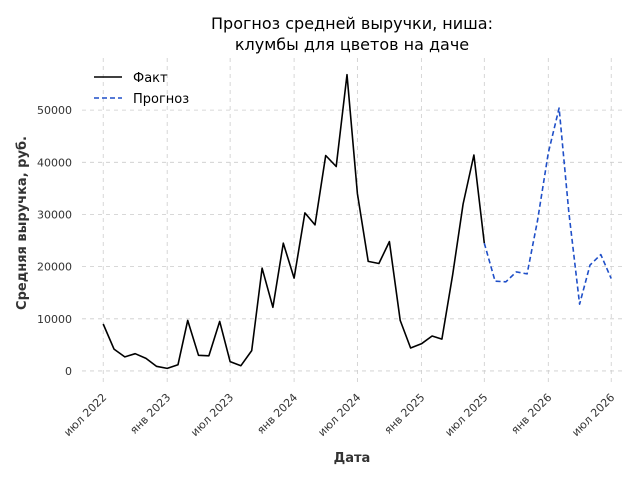 This screenshot has height=480, width=640. I want to click on chart-title-line-1: Прогноз средней выручки, ниша:, so click(352, 23).